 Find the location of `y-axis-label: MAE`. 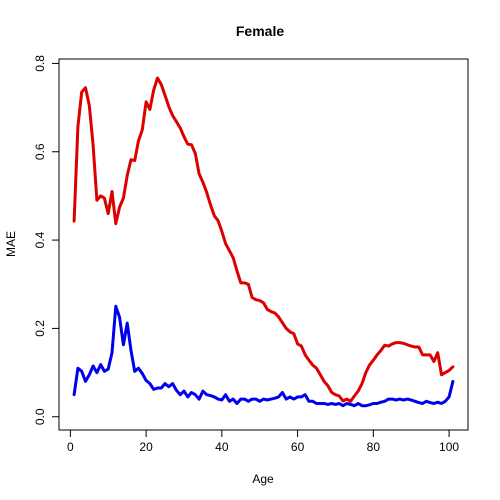

y-axis-label: MAE is located at coordinates (11, 244).